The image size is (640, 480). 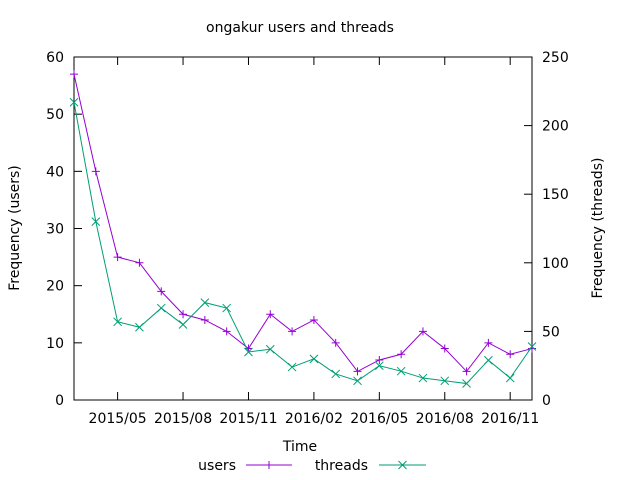 I want to click on right-y-axis-title: Frequency (threads), so click(x=598, y=228).